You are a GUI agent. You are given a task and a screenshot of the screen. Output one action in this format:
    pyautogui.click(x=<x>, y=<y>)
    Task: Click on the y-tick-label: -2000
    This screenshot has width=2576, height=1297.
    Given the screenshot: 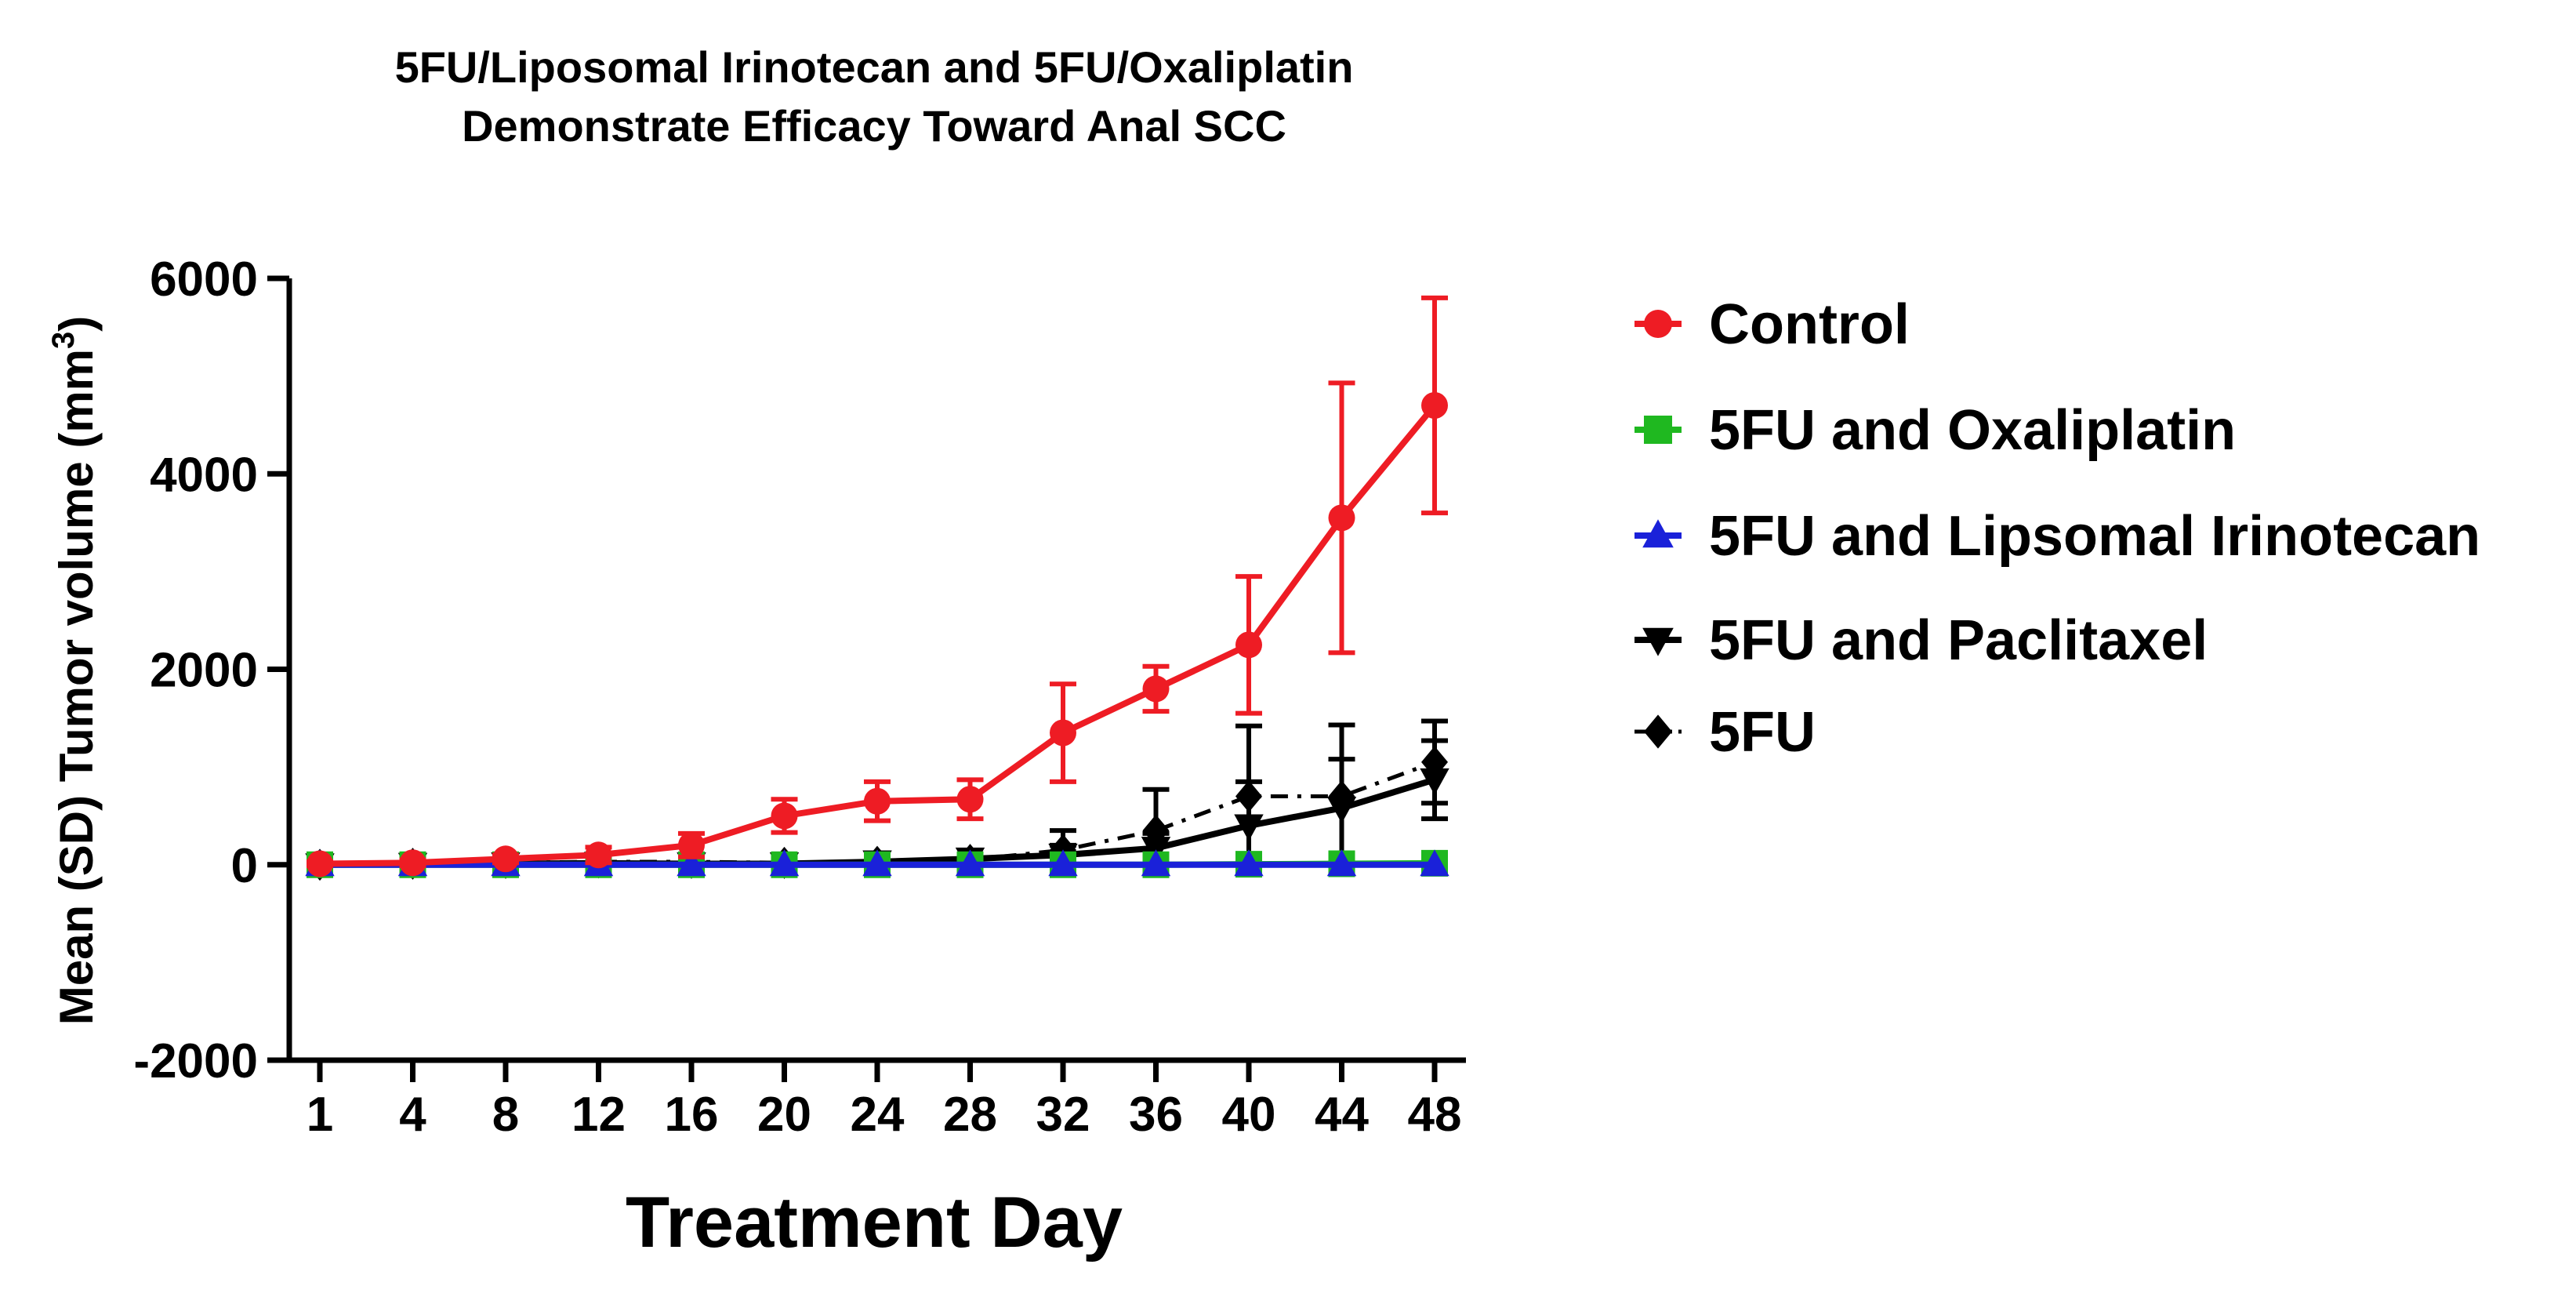 What is the action you would take?
    pyautogui.click(x=196, y=1061)
    